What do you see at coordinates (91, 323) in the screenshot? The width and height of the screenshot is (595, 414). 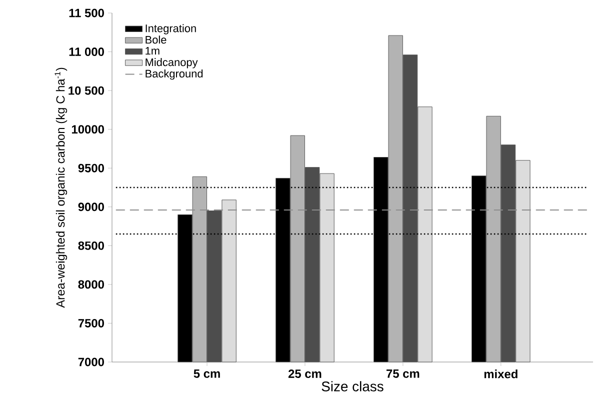 I see `y-tick-label: 7500` at bounding box center [91, 323].